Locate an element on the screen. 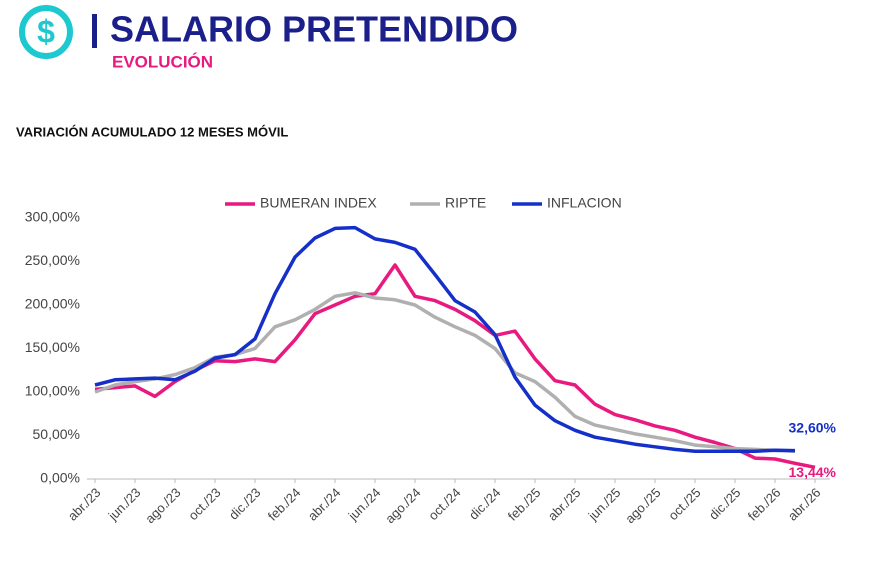 The image size is (869, 561). x-tick-label: dic./25 is located at coordinates (725, 504).